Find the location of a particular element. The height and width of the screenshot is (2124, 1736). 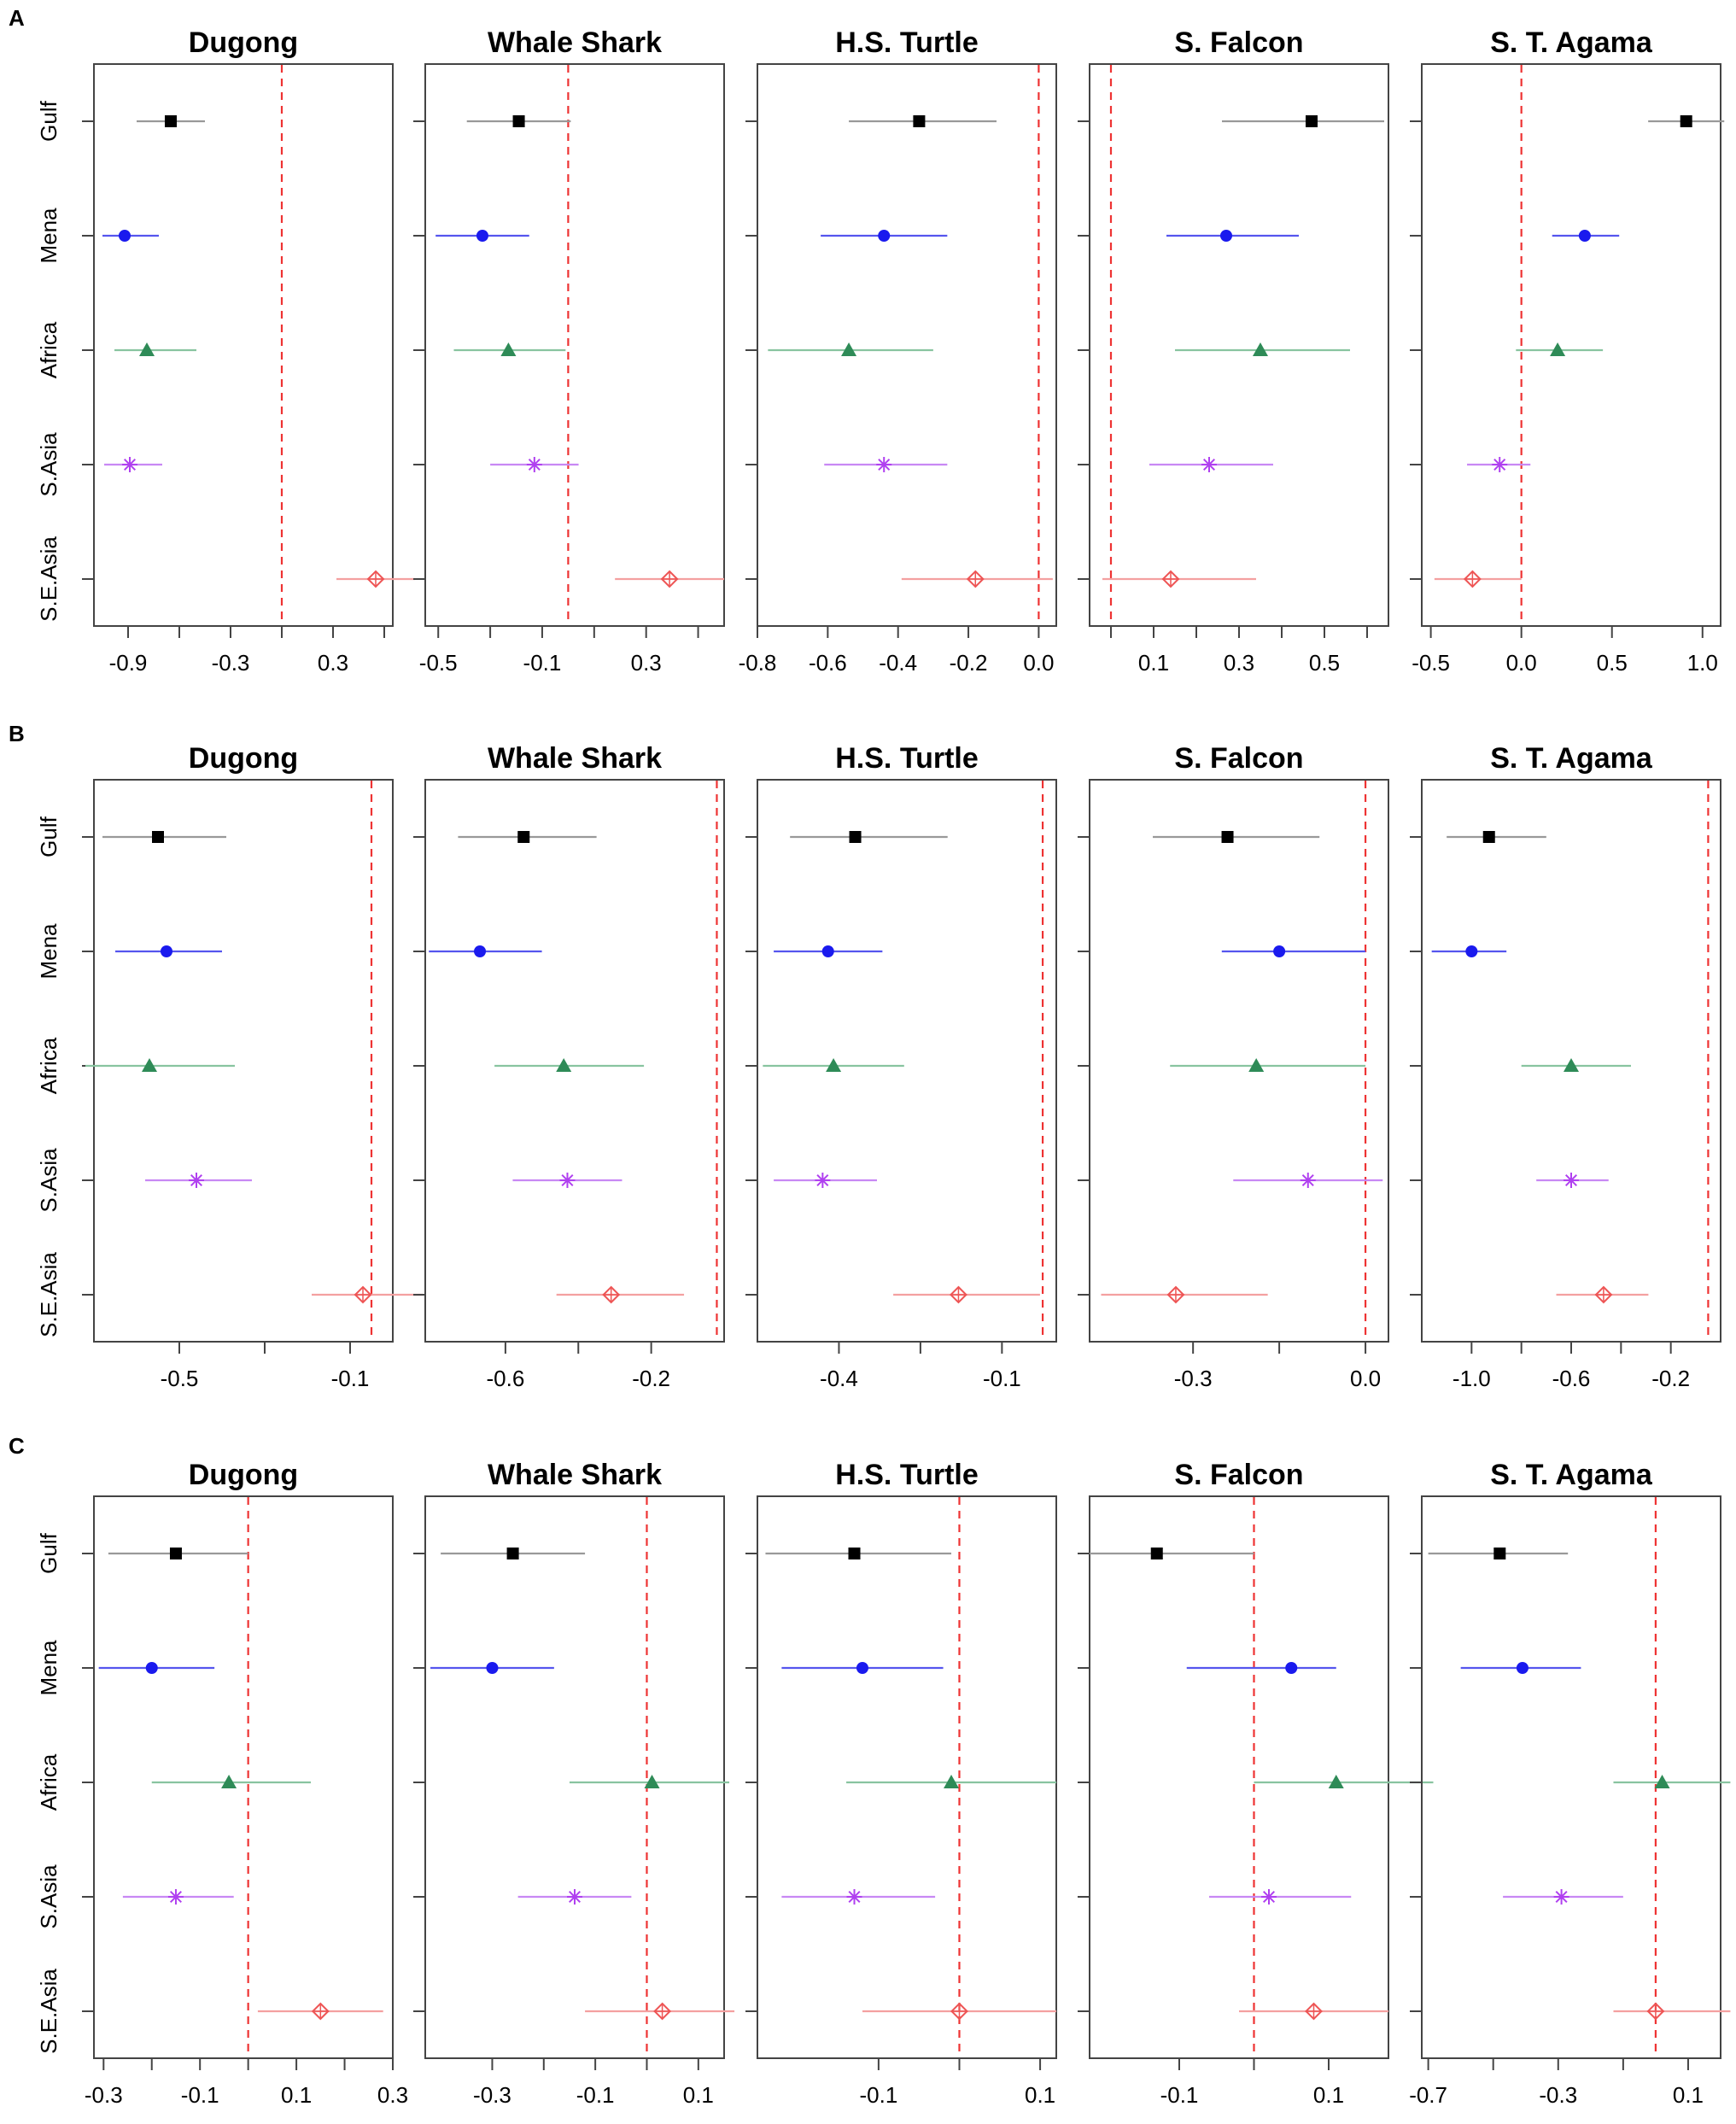

facet-s-t-agama: S. T. Agama -0.7 -0.3 0.1 is located at coordinates (1570, 1784).